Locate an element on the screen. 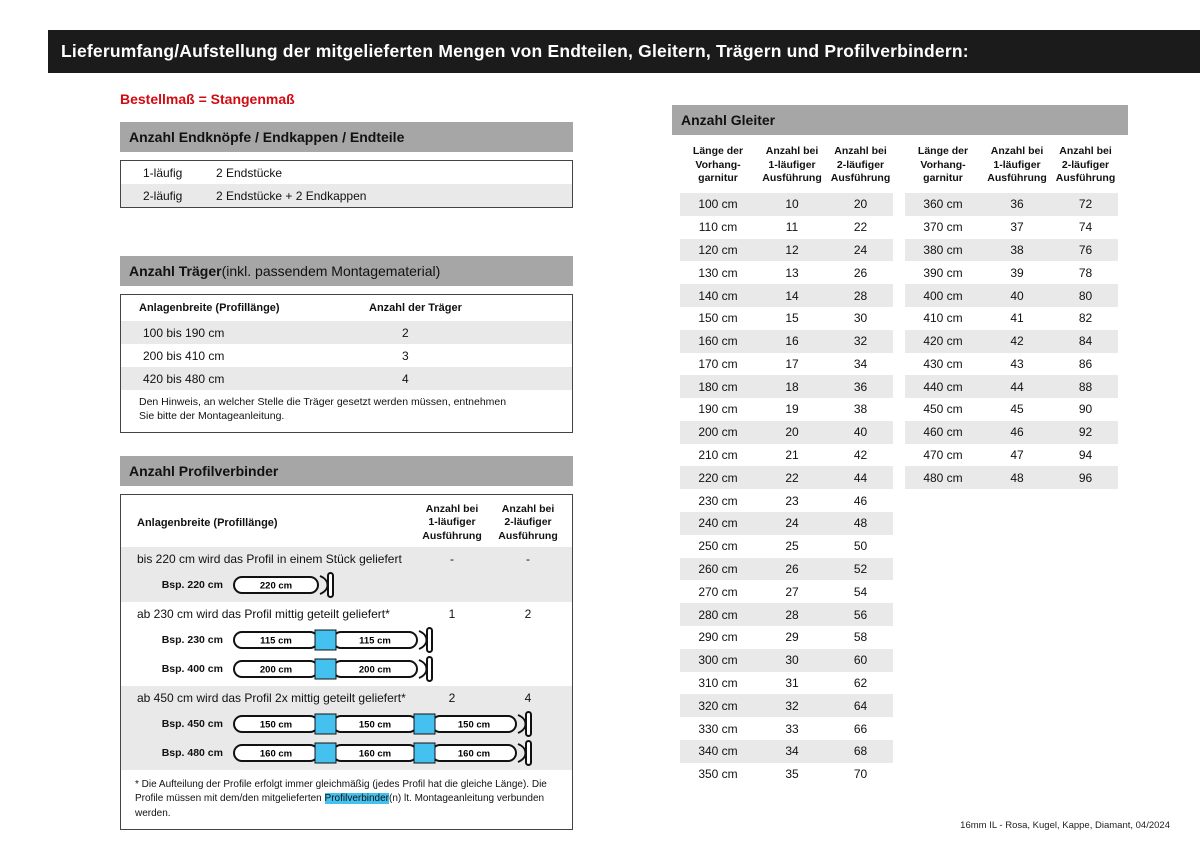 The height and width of the screenshot is (849, 1200). count-1laufig: 16 is located at coordinates (792, 341).